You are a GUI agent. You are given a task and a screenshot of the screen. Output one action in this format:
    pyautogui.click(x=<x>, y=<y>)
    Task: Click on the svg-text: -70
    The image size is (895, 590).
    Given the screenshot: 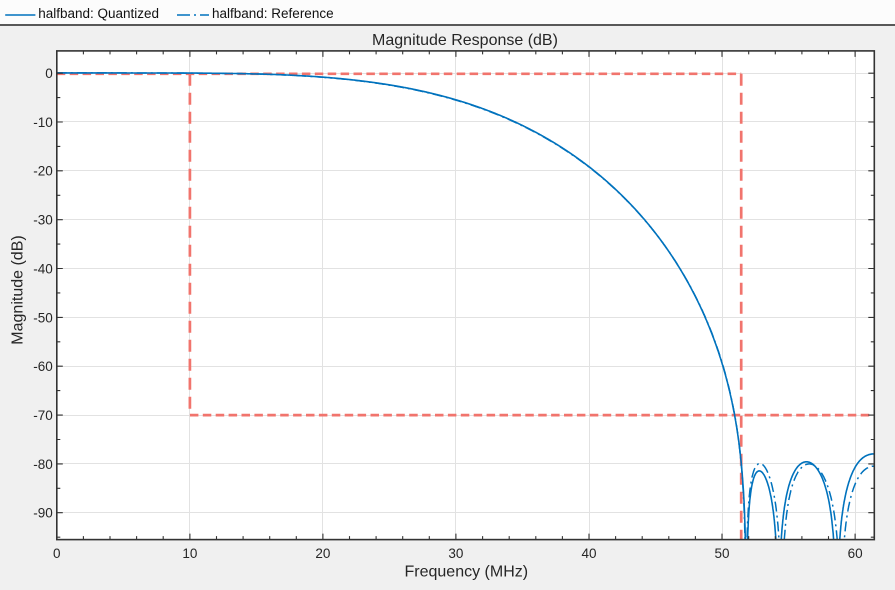 What is the action you would take?
    pyautogui.click(x=43, y=415)
    